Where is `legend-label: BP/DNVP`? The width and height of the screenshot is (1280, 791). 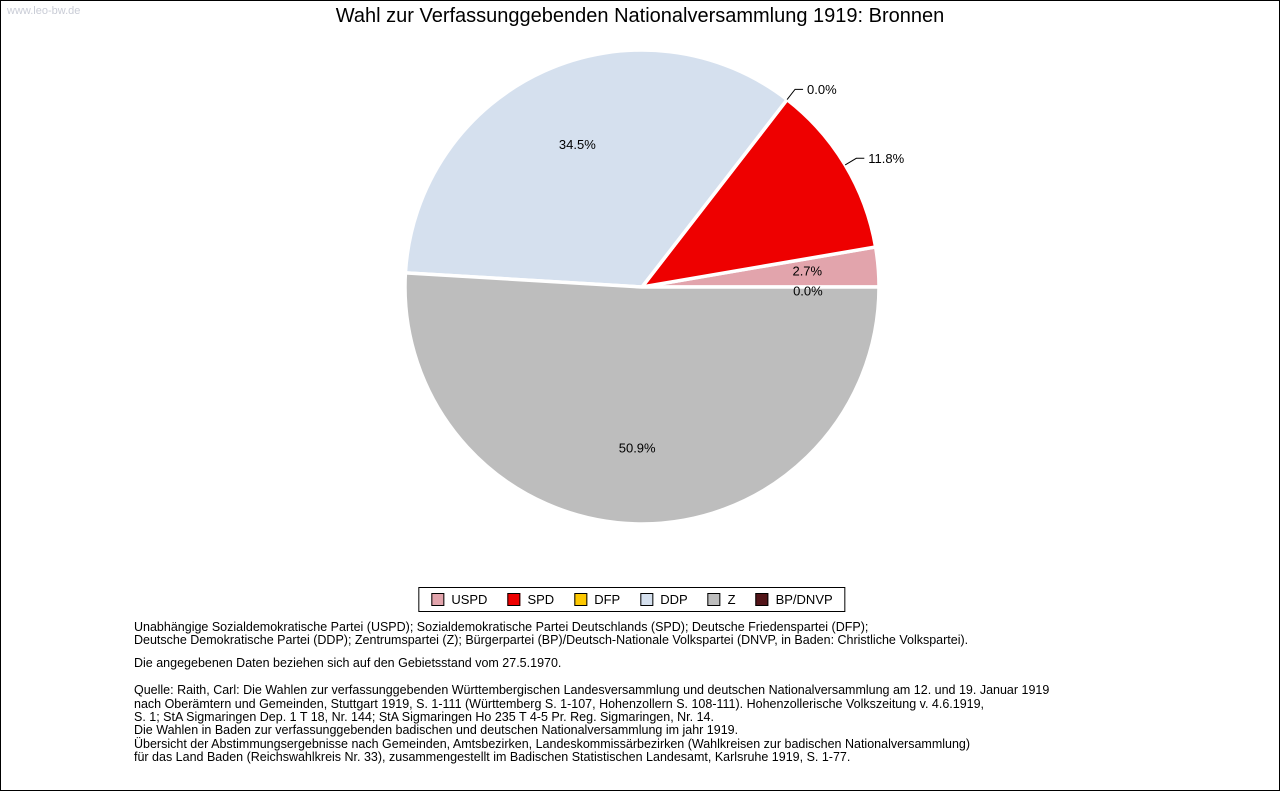
legend-label: BP/DNVP is located at coordinates (804, 599).